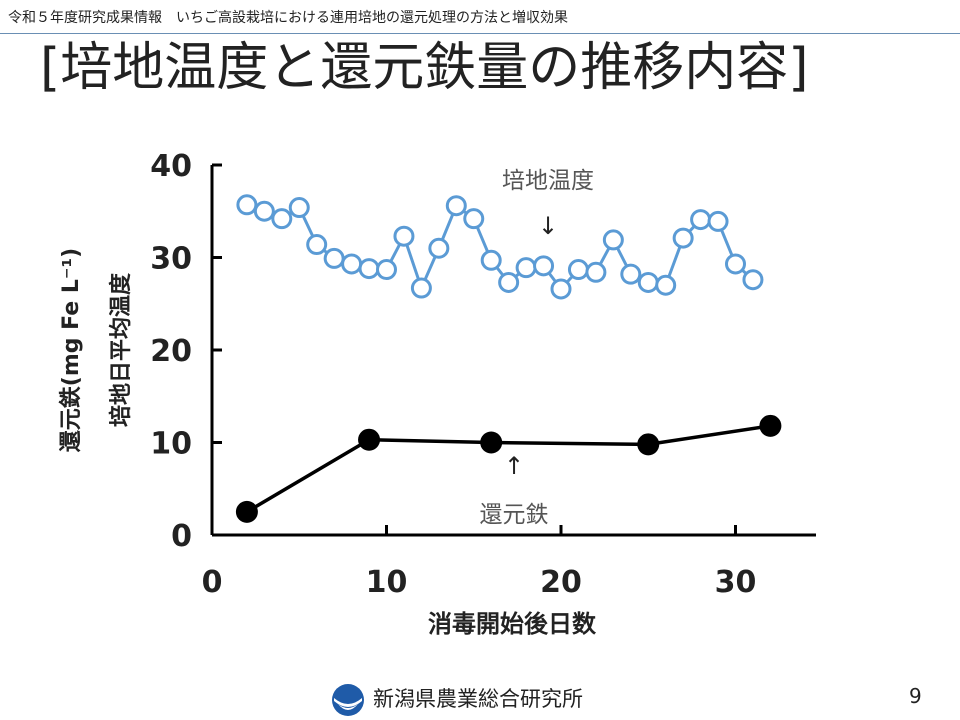 This screenshot has width=960, height=720. I want to click on x-tick-label: 10, so click(387, 582).